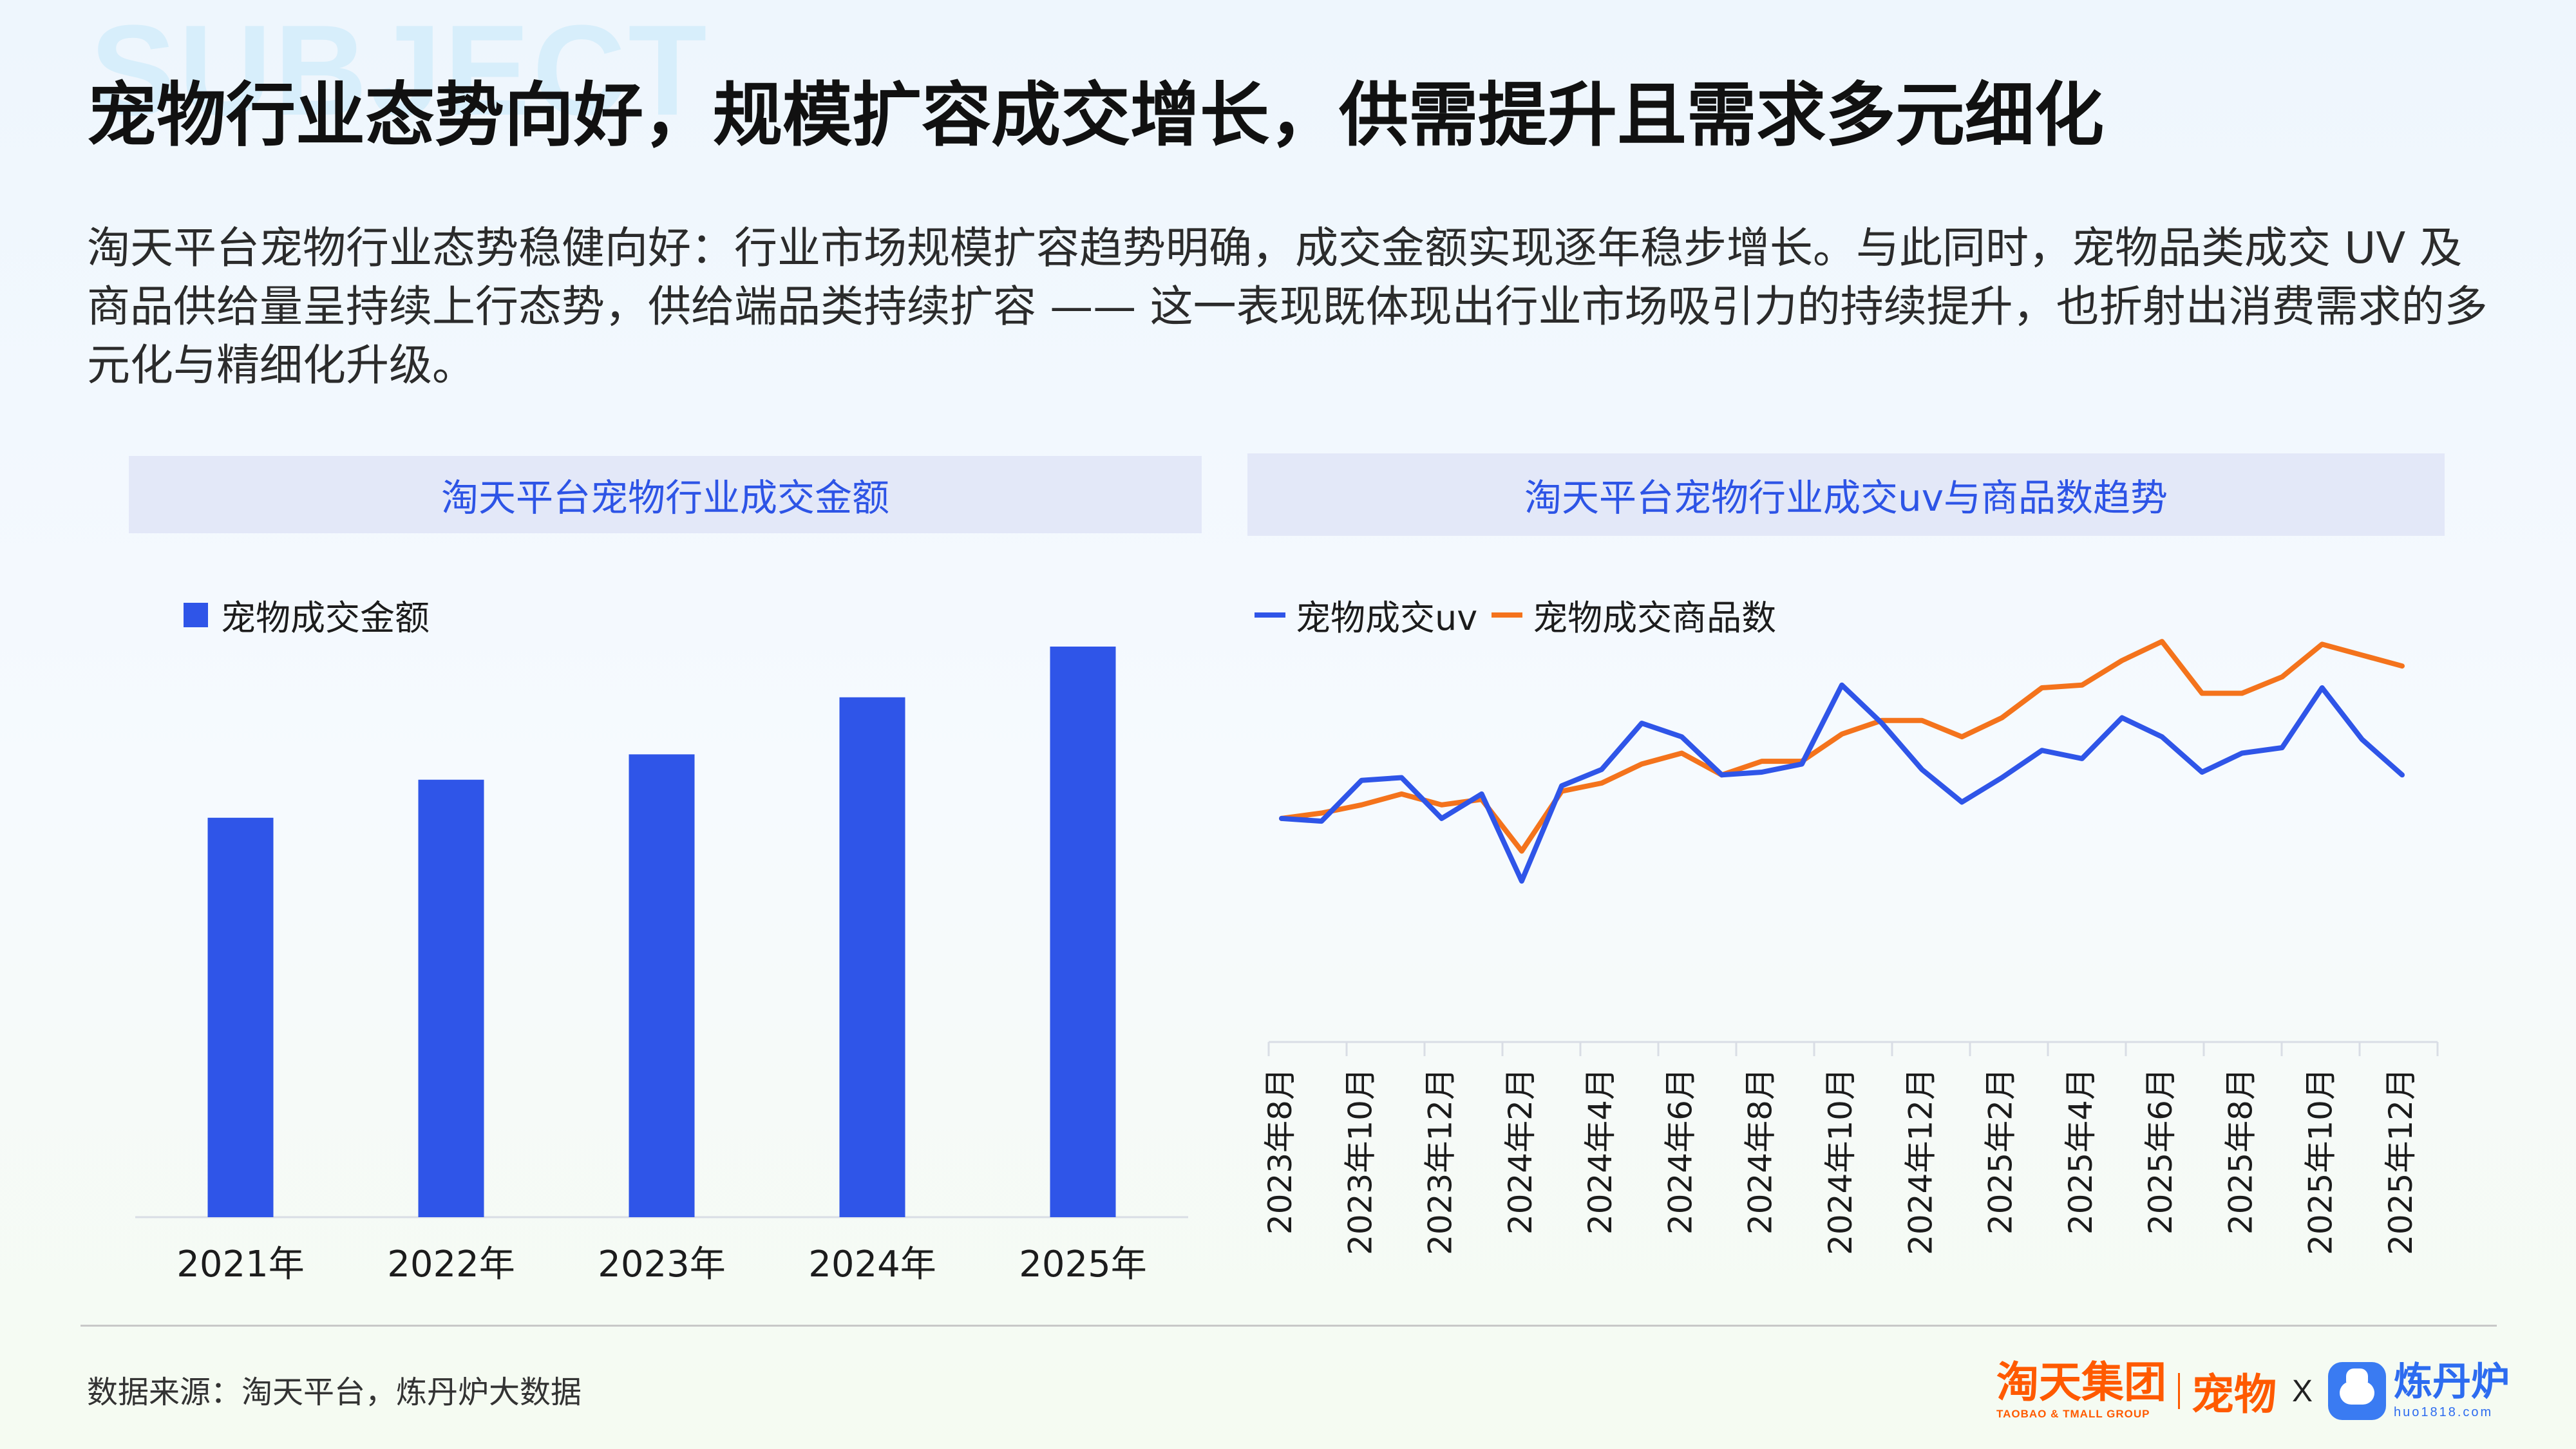  Describe the element at coordinates (451, 1264) in the screenshot. I see `bar-tick-label: 2022年` at that location.